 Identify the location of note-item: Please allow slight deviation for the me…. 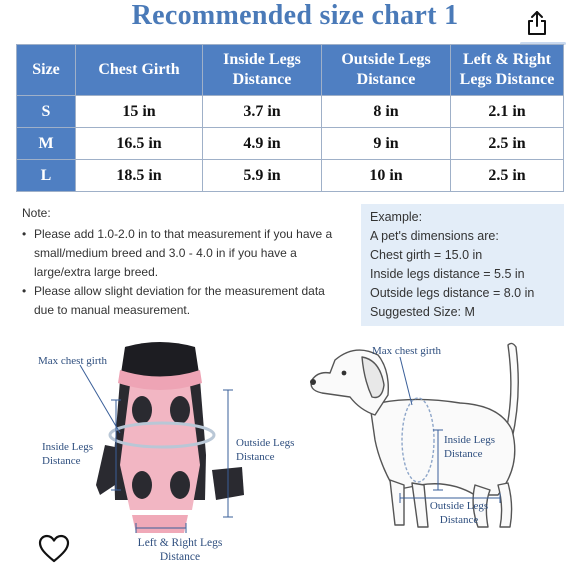
(182, 301).